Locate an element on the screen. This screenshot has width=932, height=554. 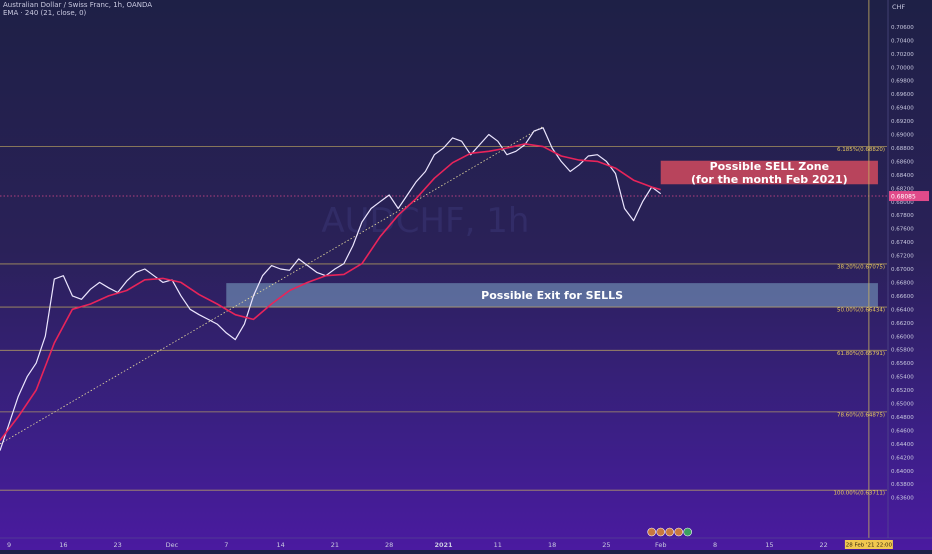
time-tick-label: 7 is located at coordinates (226, 545).